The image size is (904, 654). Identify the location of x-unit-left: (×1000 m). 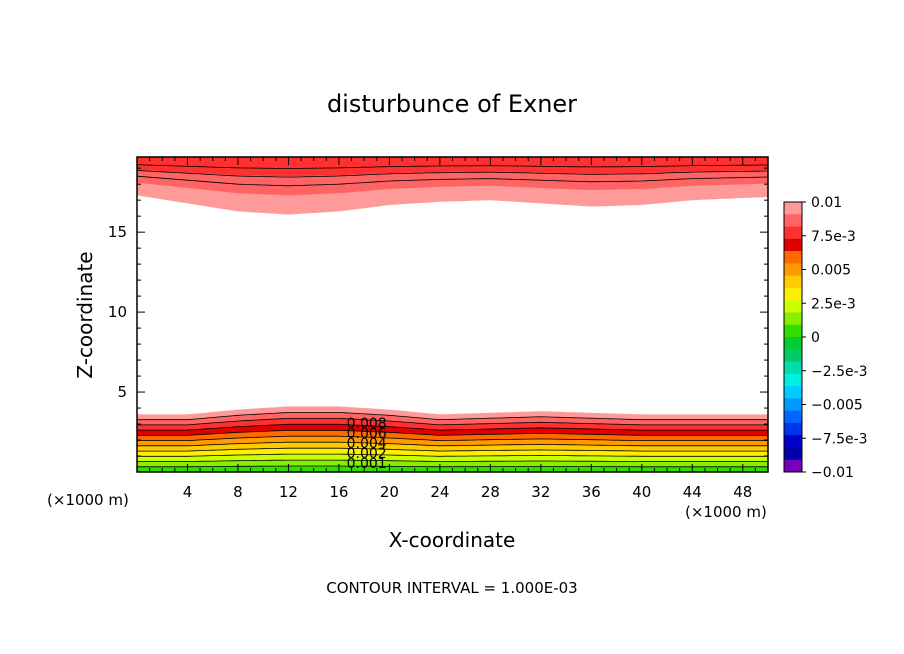
(88, 500).